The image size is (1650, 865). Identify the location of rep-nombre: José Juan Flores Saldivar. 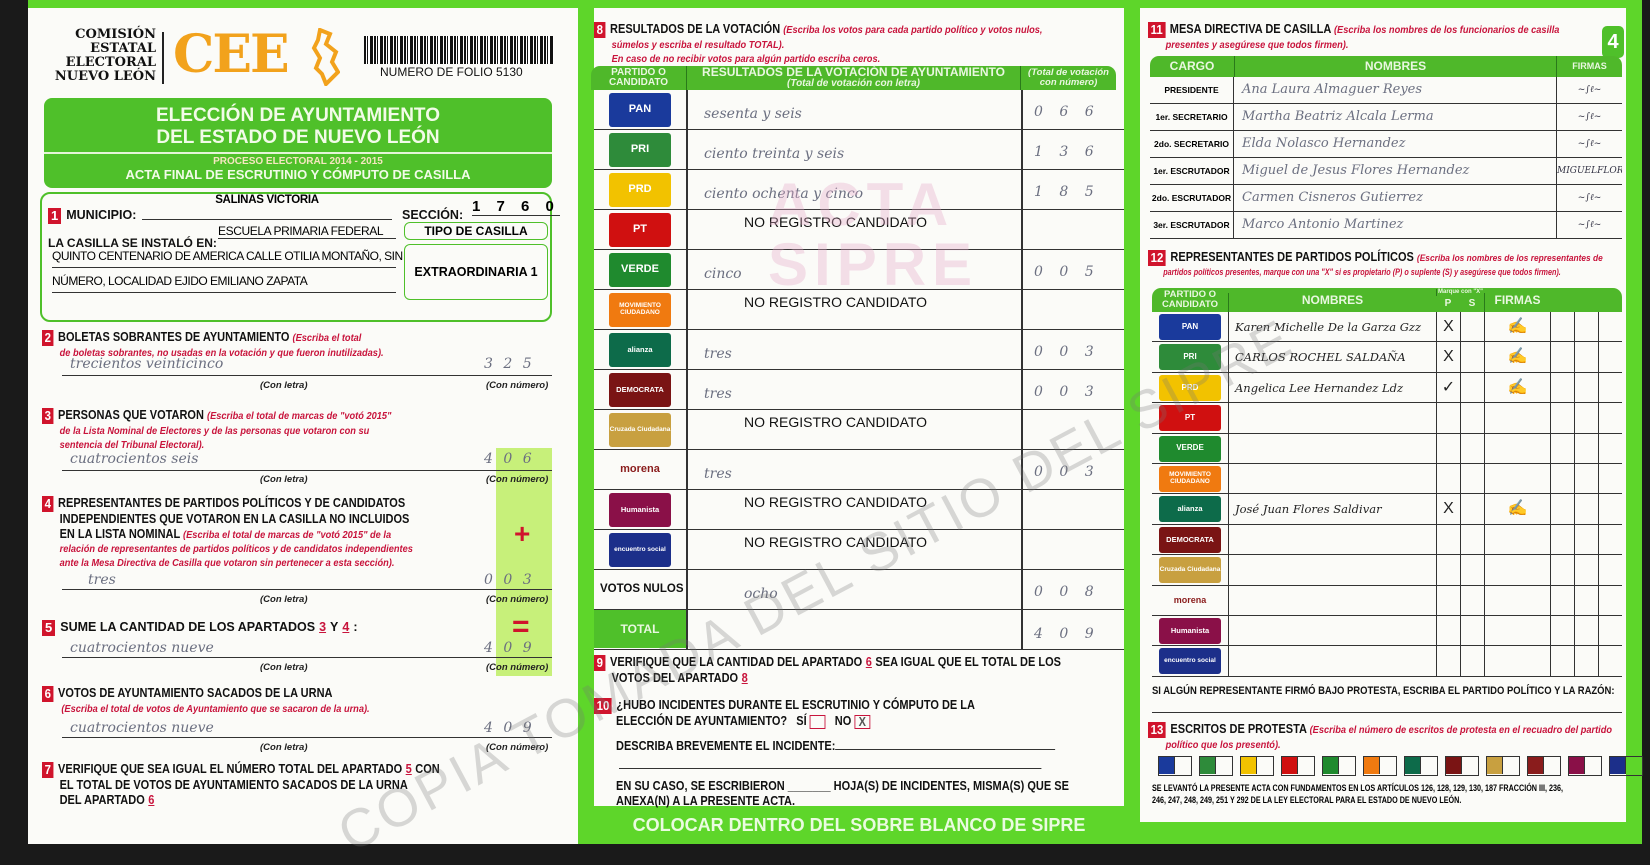
(1332, 509).